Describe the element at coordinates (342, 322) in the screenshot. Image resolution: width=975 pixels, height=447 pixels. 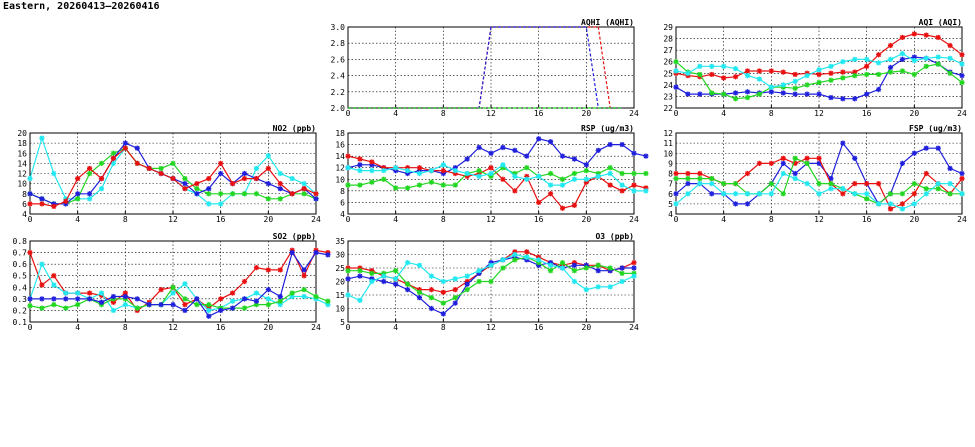
I see `y-tick-label: 5` at that location.